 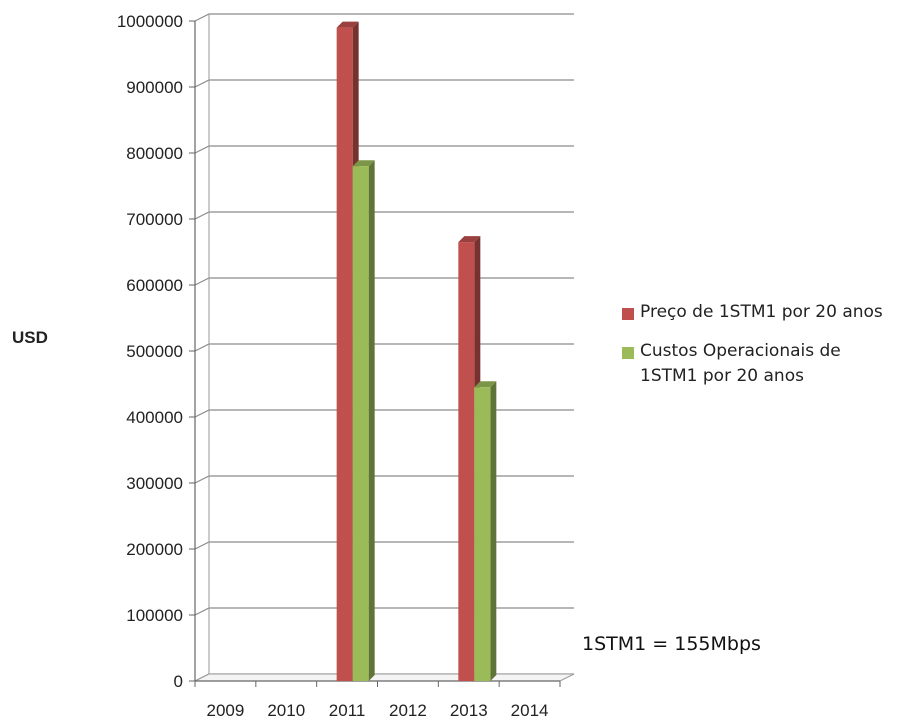 I want to click on y-tick-label: 700000, so click(x=154, y=219).